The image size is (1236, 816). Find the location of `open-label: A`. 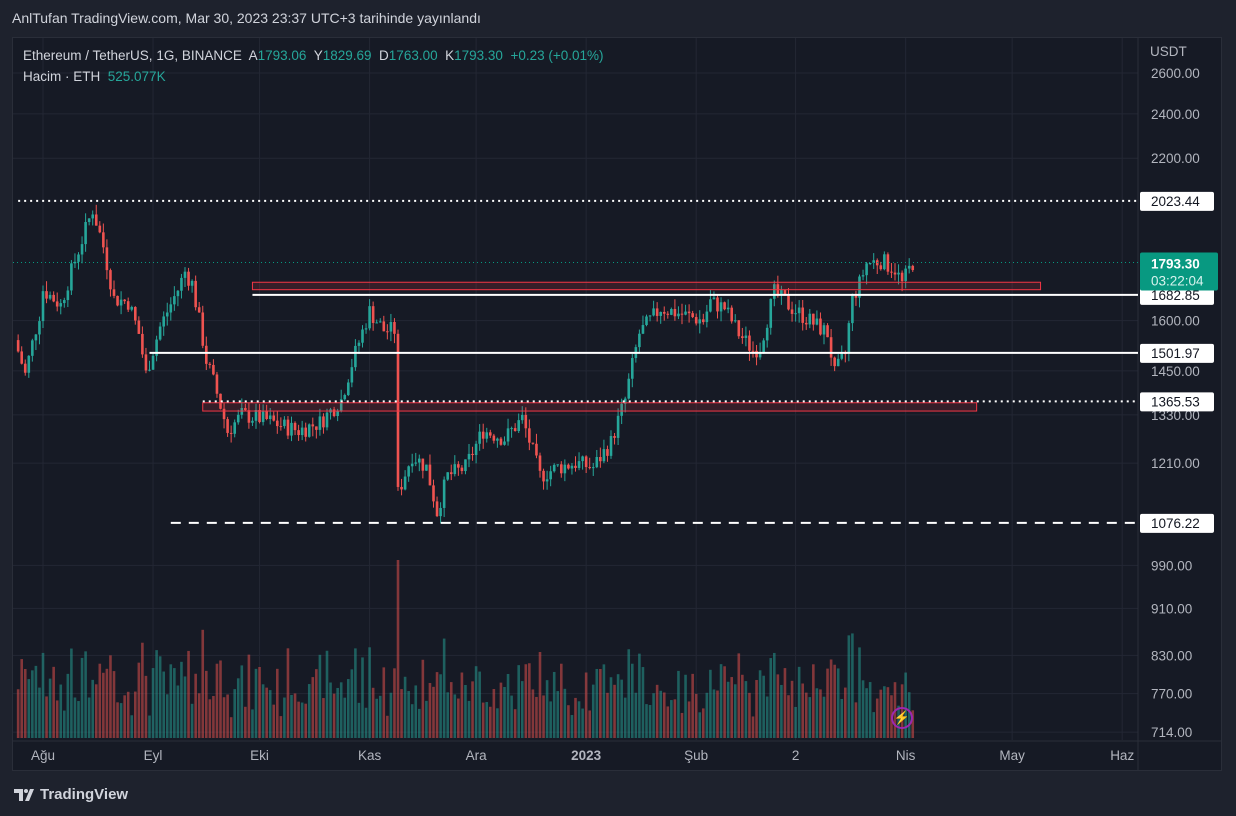

open-label: A is located at coordinates (253, 55).